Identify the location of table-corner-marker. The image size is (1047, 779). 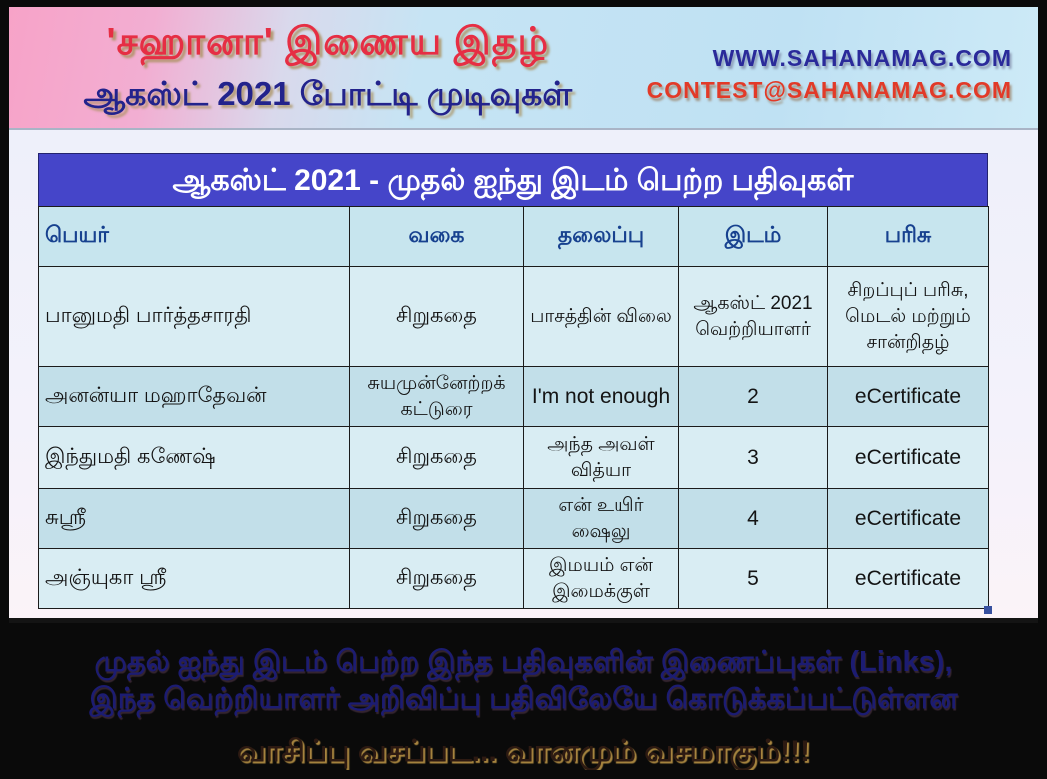
(988, 610).